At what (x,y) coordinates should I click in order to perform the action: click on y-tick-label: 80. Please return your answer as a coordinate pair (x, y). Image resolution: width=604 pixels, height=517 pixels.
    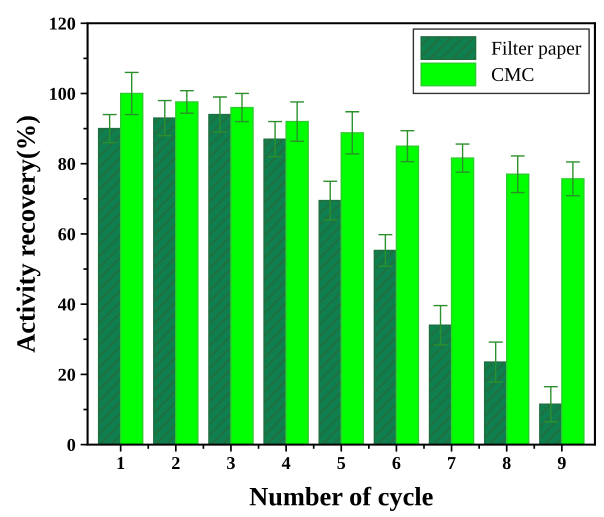
    Looking at the image, I should click on (67, 164).